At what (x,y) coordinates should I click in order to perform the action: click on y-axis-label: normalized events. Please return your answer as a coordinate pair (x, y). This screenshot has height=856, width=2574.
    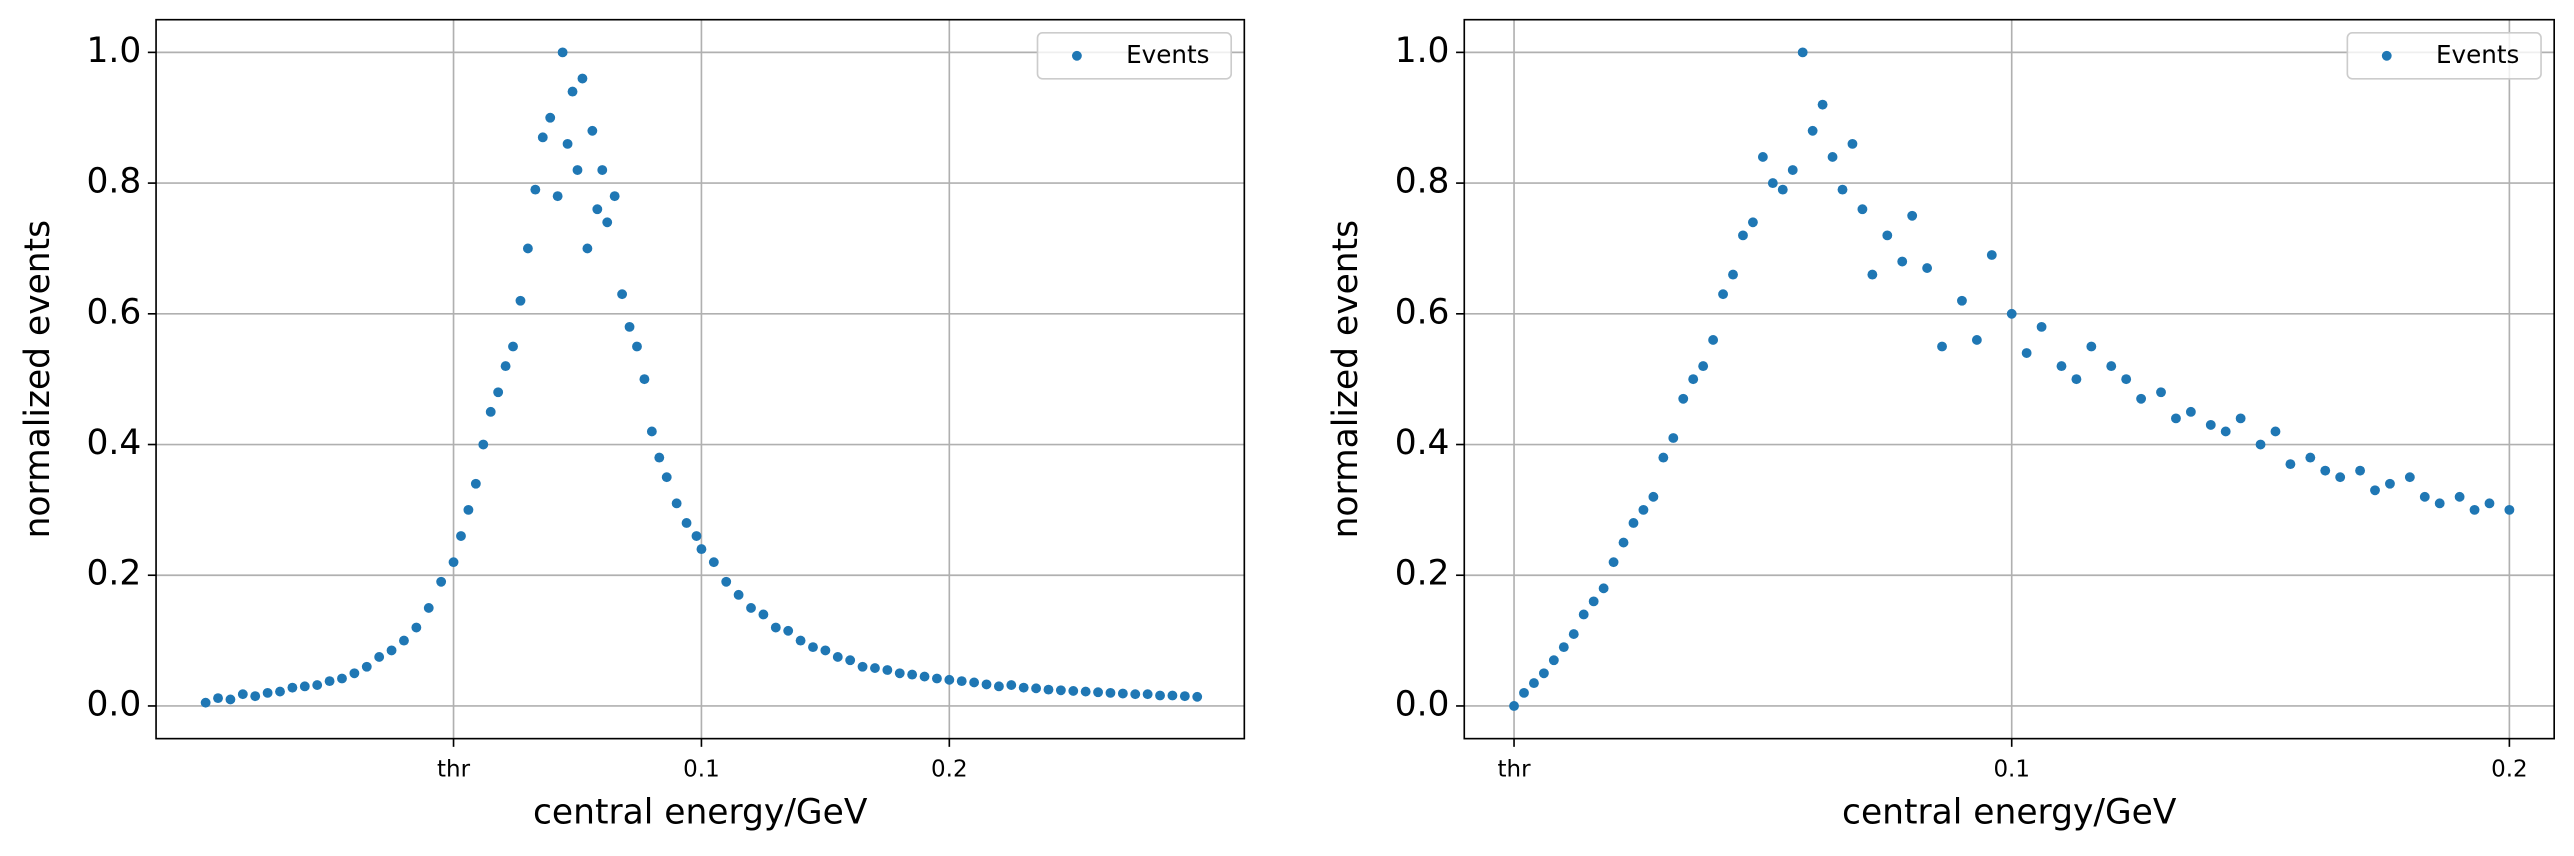
    Looking at the image, I should click on (38, 379).